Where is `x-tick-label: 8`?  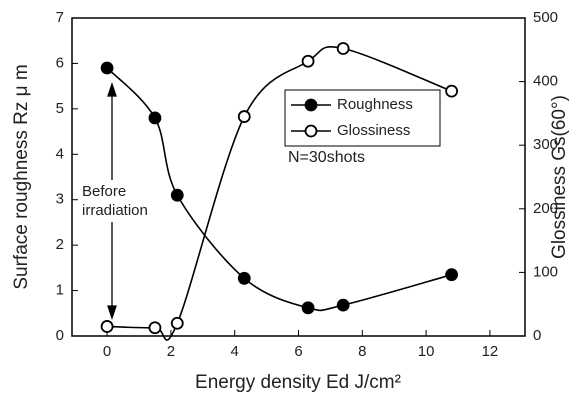 x-tick-label: 8 is located at coordinates (362, 351).